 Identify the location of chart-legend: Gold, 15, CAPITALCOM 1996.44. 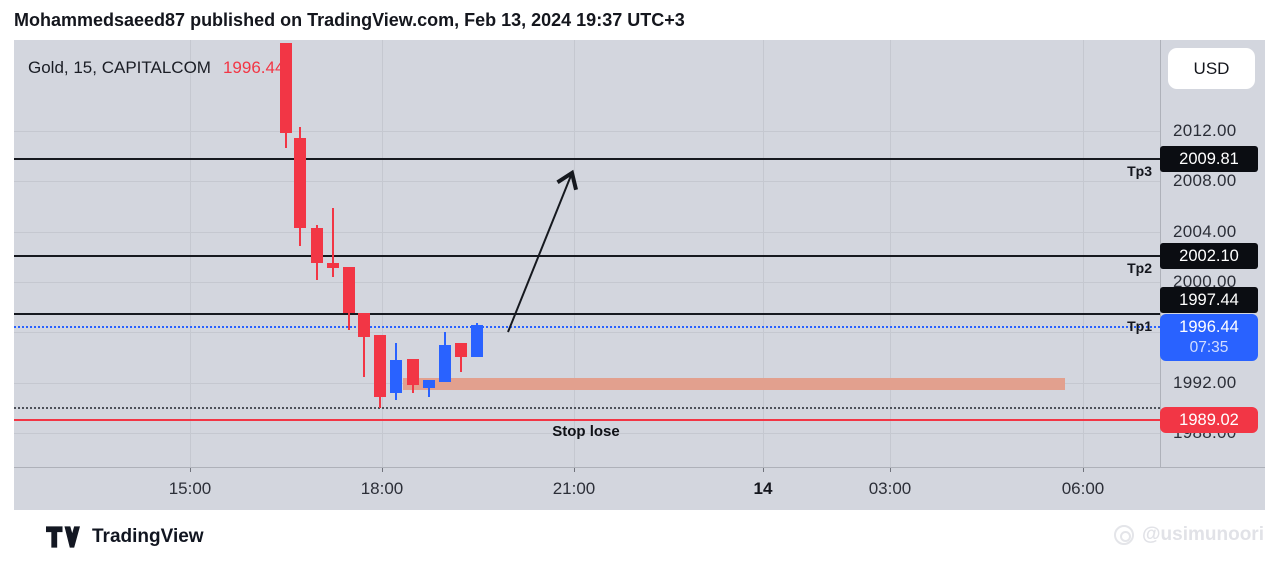
(156, 69).